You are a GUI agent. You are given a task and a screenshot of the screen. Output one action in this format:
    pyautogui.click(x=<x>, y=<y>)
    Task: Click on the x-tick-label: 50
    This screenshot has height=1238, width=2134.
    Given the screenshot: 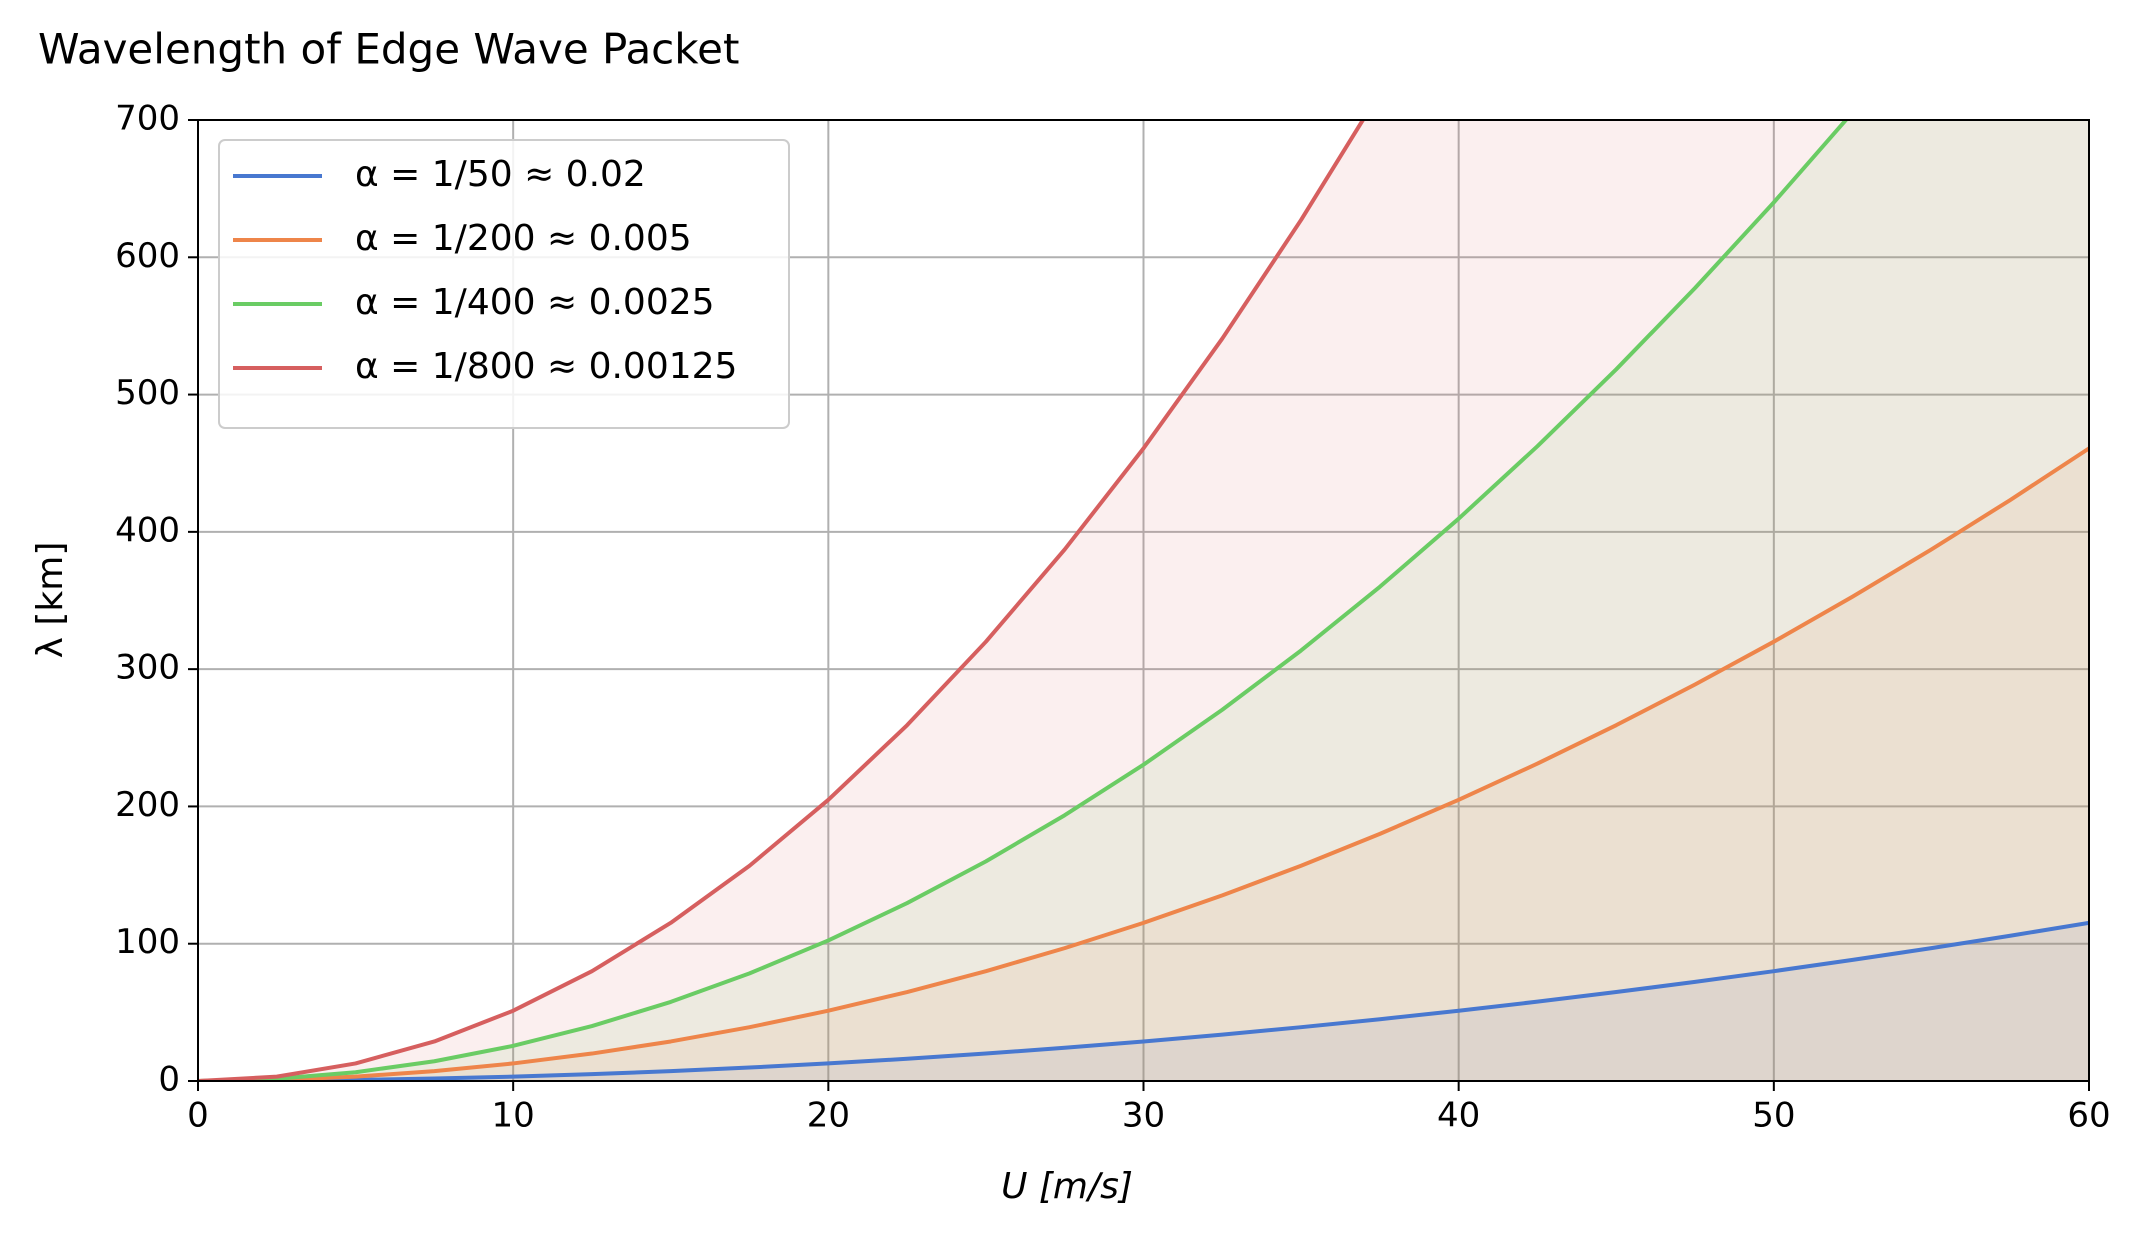 What is the action you would take?
    pyautogui.click(x=1773, y=1116)
    